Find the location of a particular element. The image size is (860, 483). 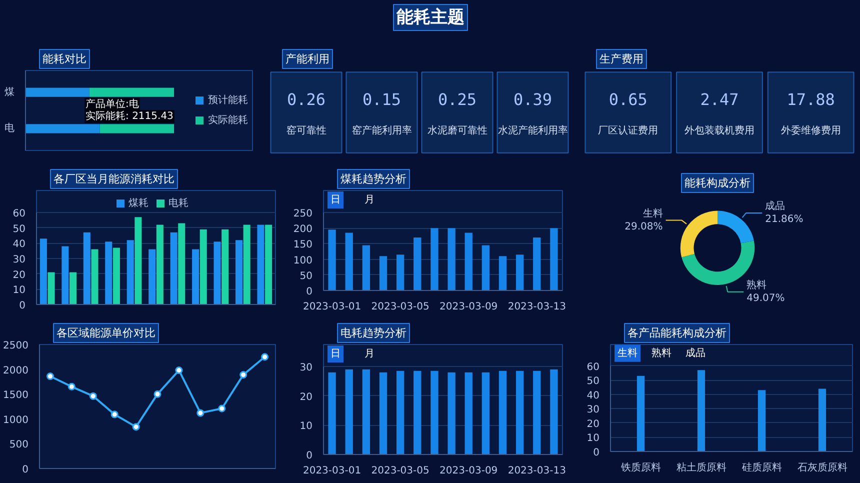

text: 能耗主题 is located at coordinates (430, 18).